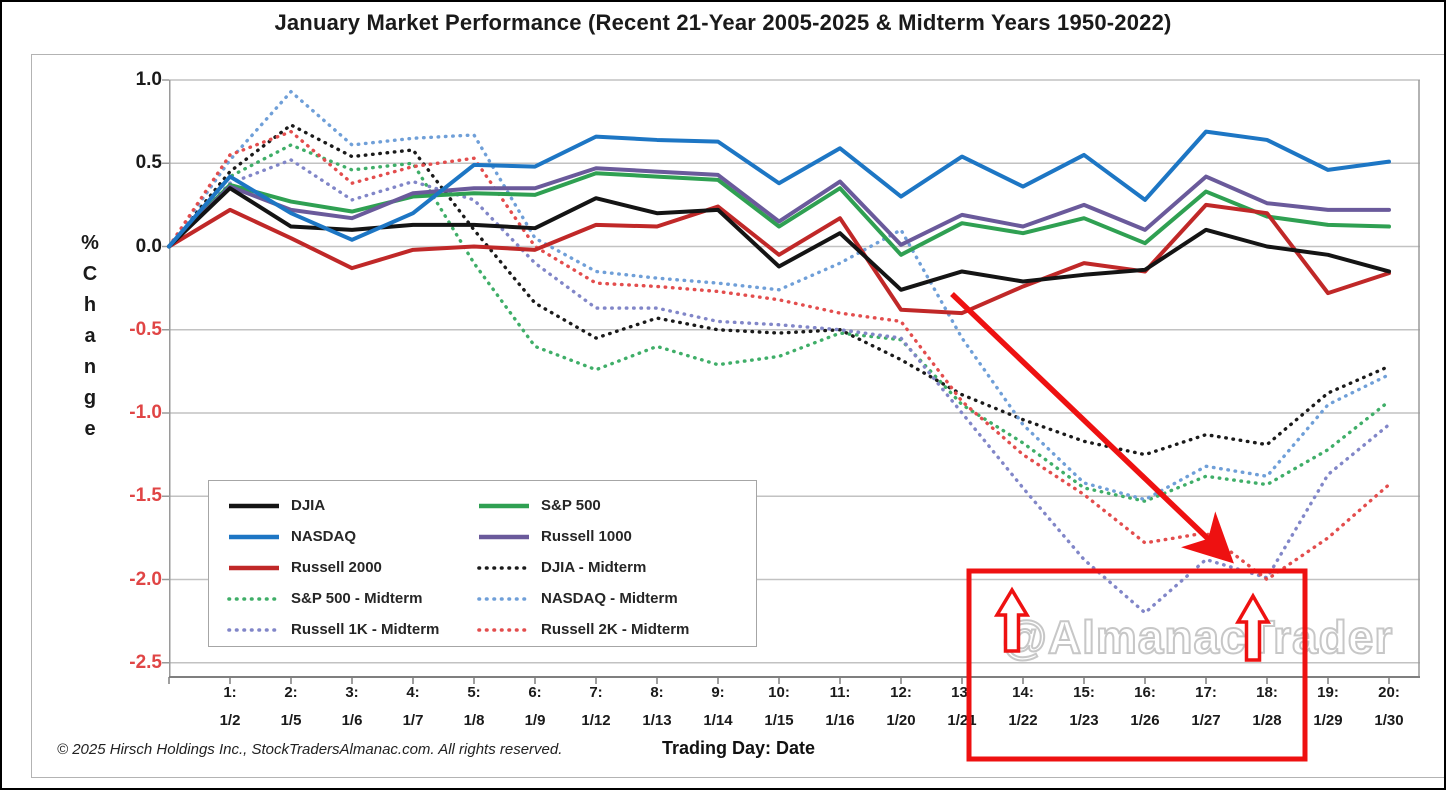 The width and height of the screenshot is (1446, 790). What do you see at coordinates (357, 598) in the screenshot?
I see `legend-label: S&P 500 - Midterm` at bounding box center [357, 598].